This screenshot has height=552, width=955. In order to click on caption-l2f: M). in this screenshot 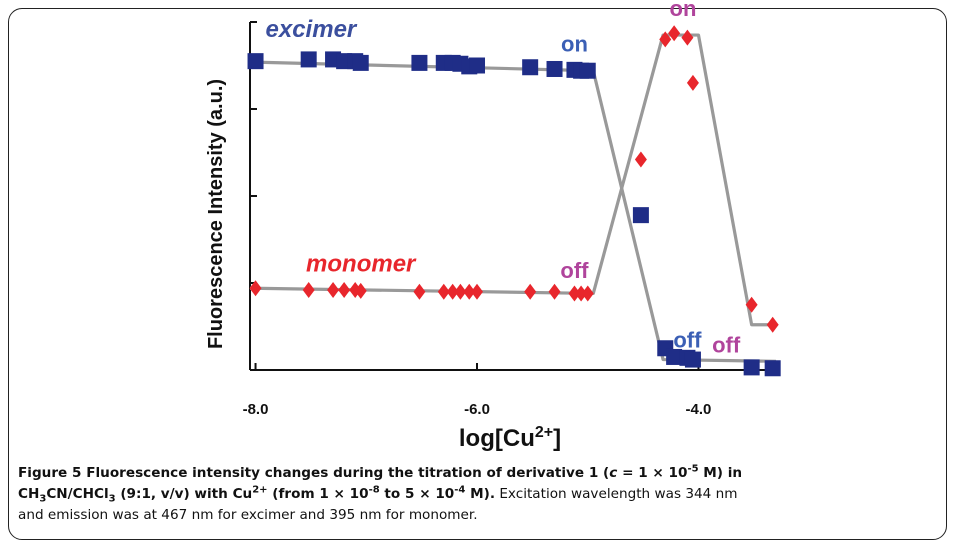, I will do `click(480, 494)`.